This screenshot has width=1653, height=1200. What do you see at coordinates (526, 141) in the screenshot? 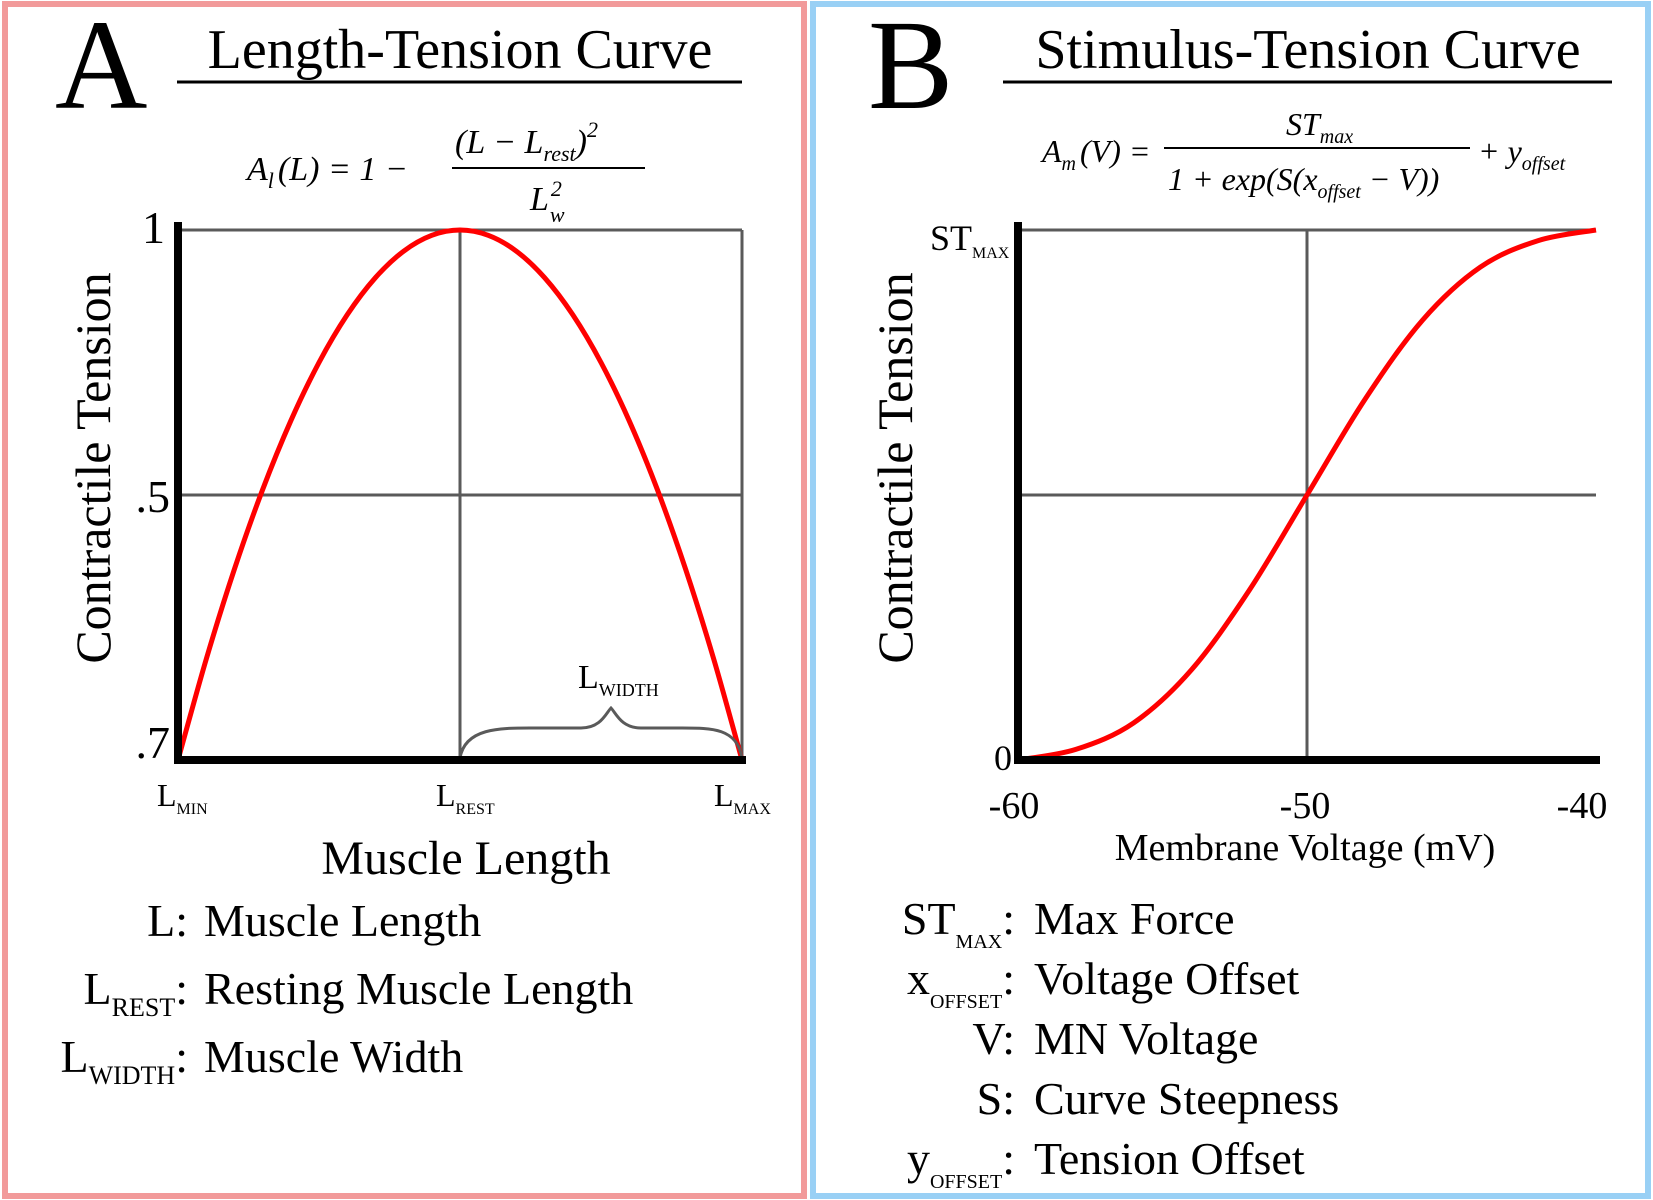
I see `svg-text: (L − Lrest)2` at bounding box center [526, 141].